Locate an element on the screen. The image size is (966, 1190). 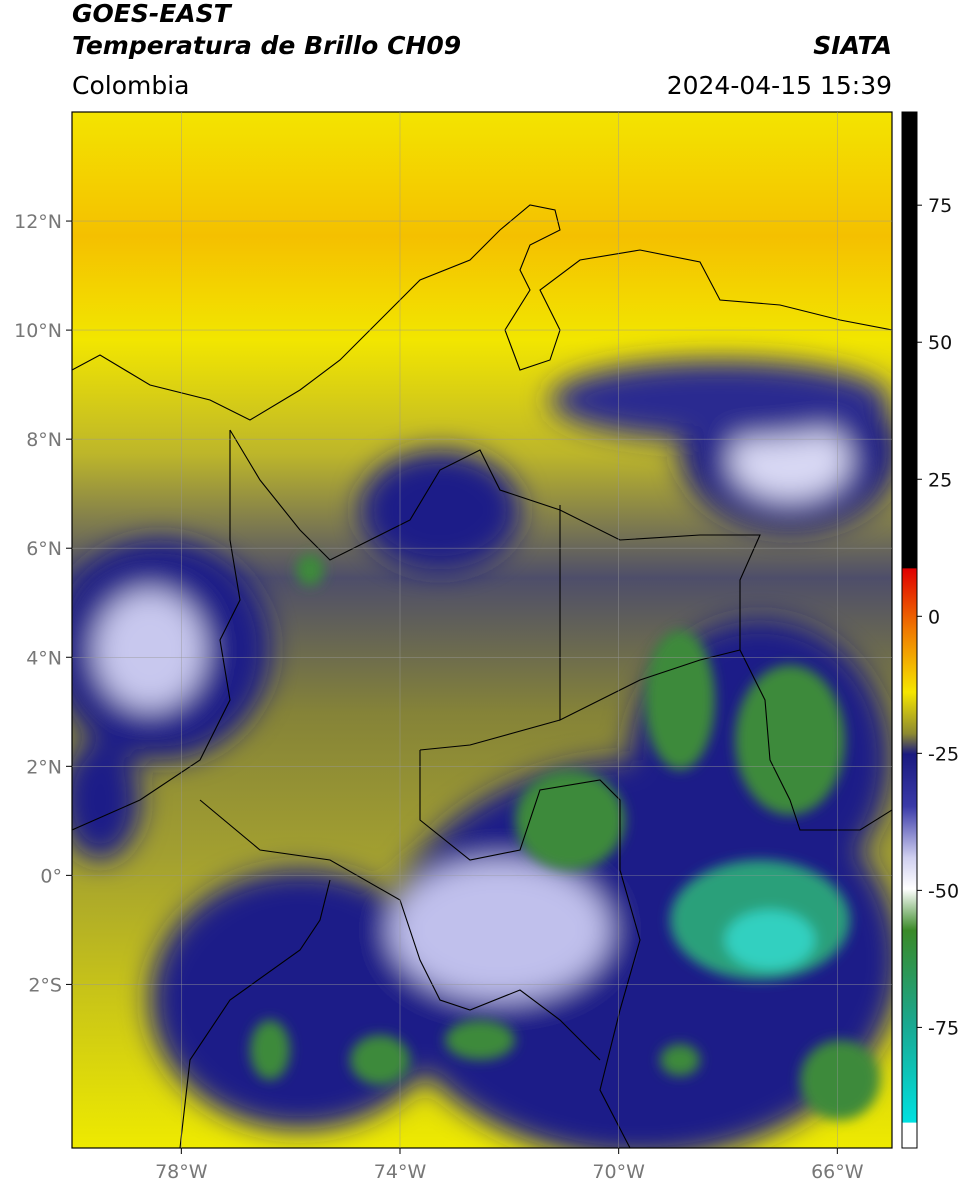
colorbar-label: -50 is located at coordinates (943, 891).